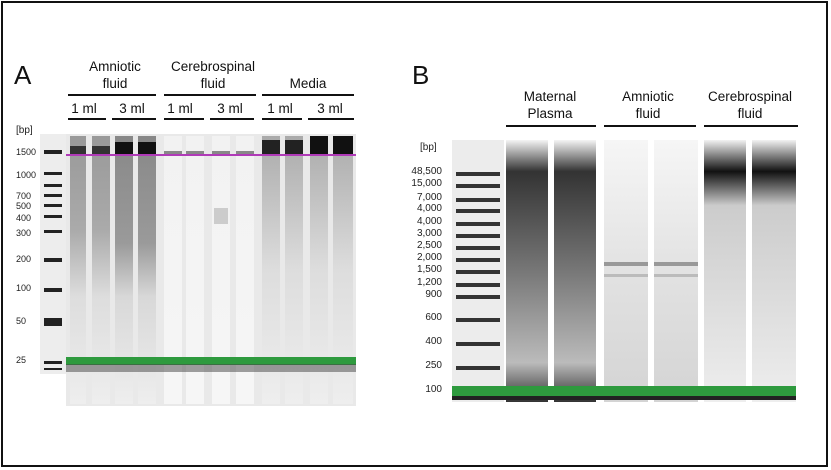 The image size is (831, 470). Describe the element at coordinates (24, 196) in the screenshot. I see `panel-a-ladder-label: 700` at that location.